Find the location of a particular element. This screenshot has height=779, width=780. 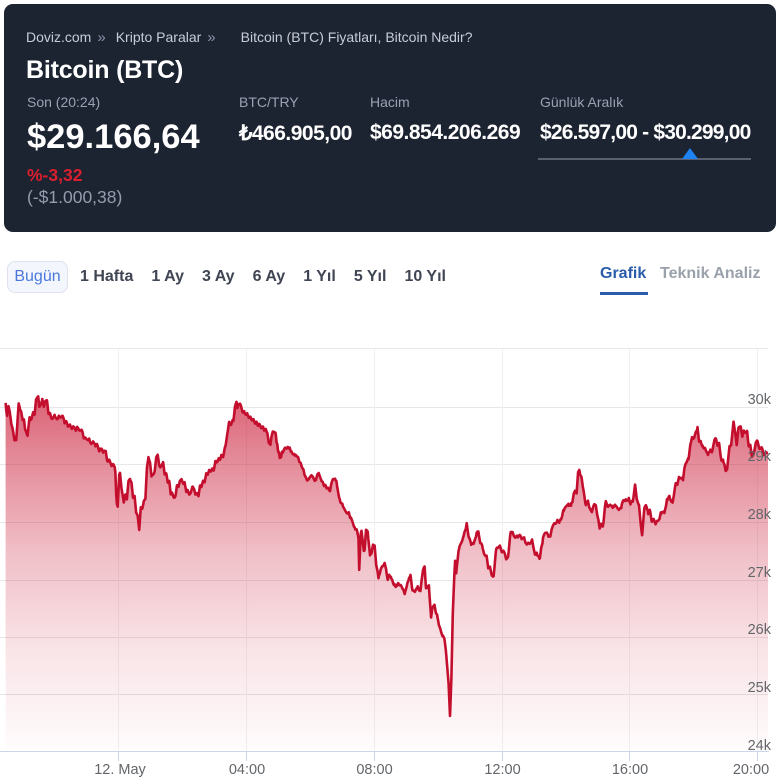

svg-text: 29k is located at coordinates (760, 457).